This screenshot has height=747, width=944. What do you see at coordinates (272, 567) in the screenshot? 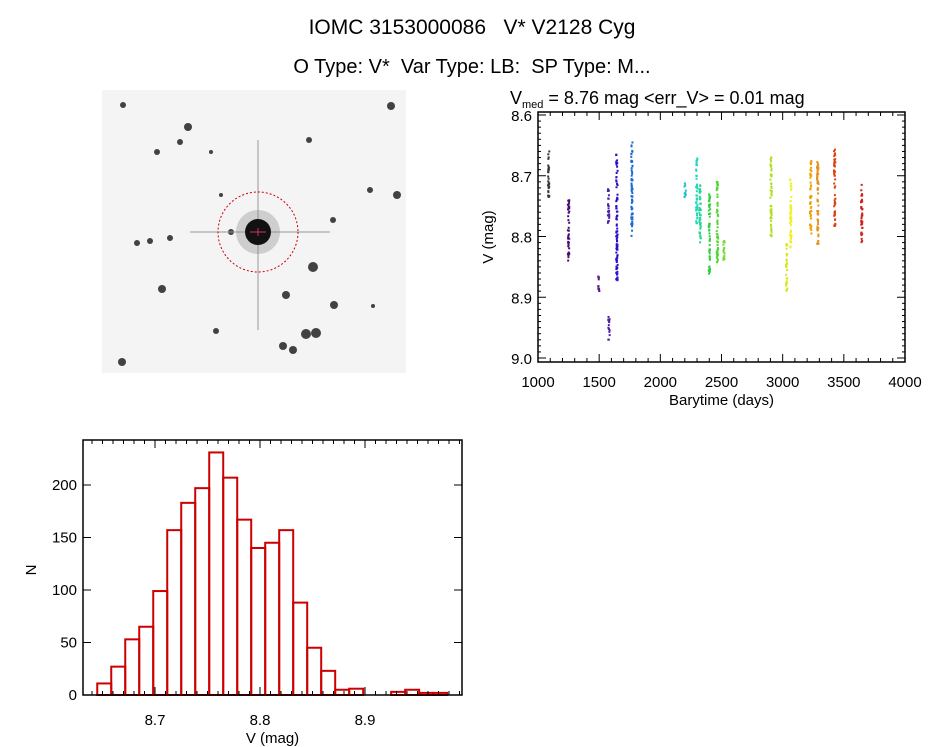
I see `plot-frame` at bounding box center [272, 567].